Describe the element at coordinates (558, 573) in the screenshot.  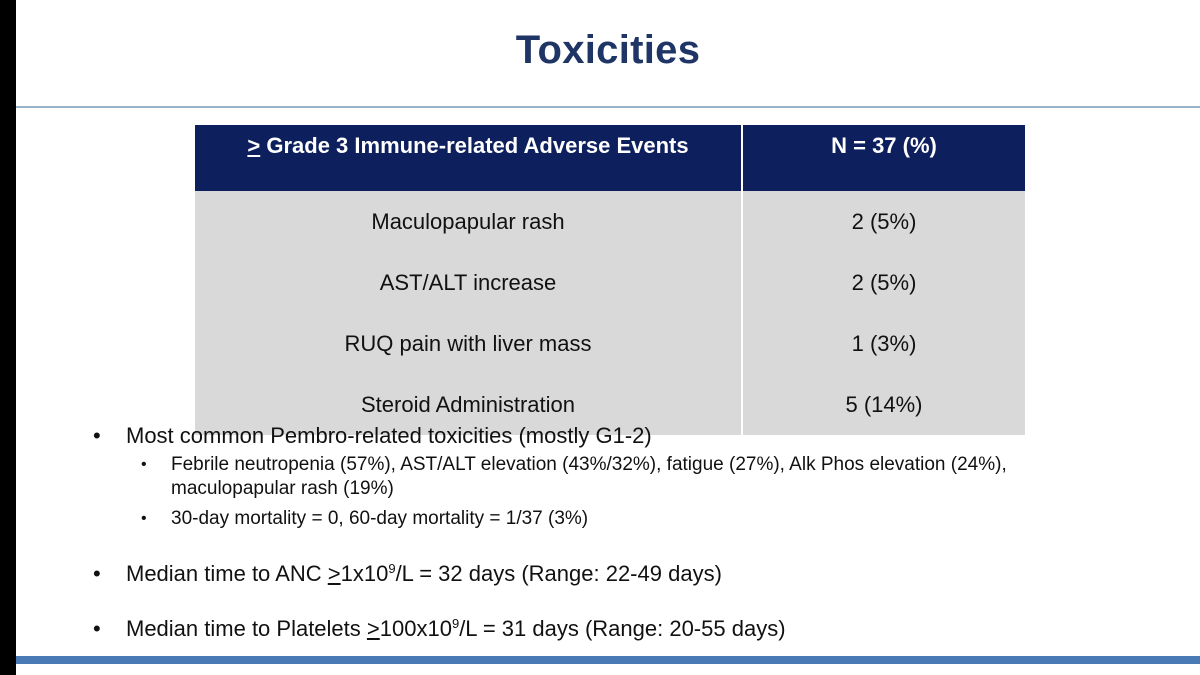
I see `bullet-text-post: /L = 32 days (Range: 22-49 days)` at that location.